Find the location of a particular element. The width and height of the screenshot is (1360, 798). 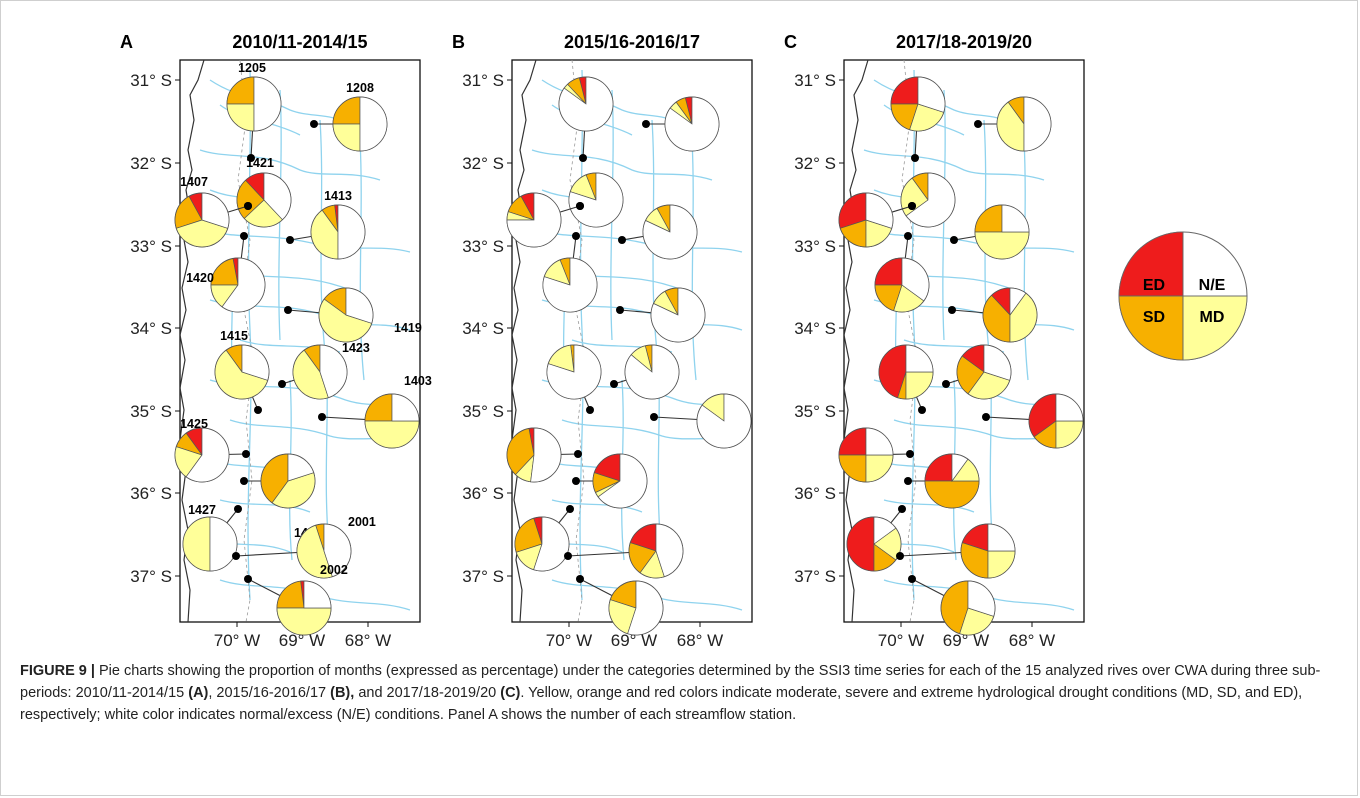

x-tick-label: 69° W is located at coordinates (302, 640).